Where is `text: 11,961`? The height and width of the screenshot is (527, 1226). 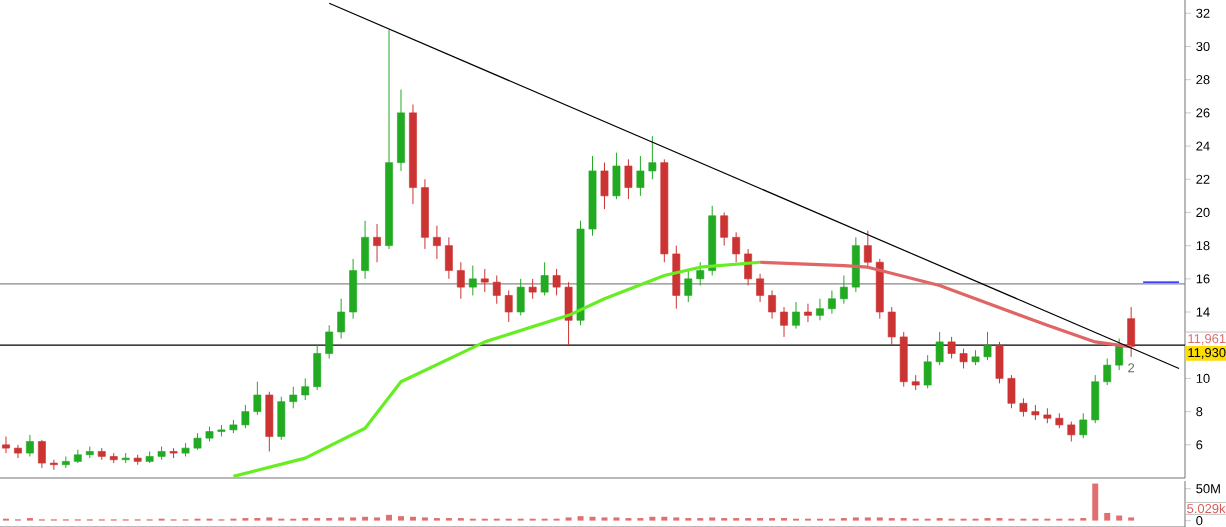 text: 11,961 is located at coordinates (1207, 339).